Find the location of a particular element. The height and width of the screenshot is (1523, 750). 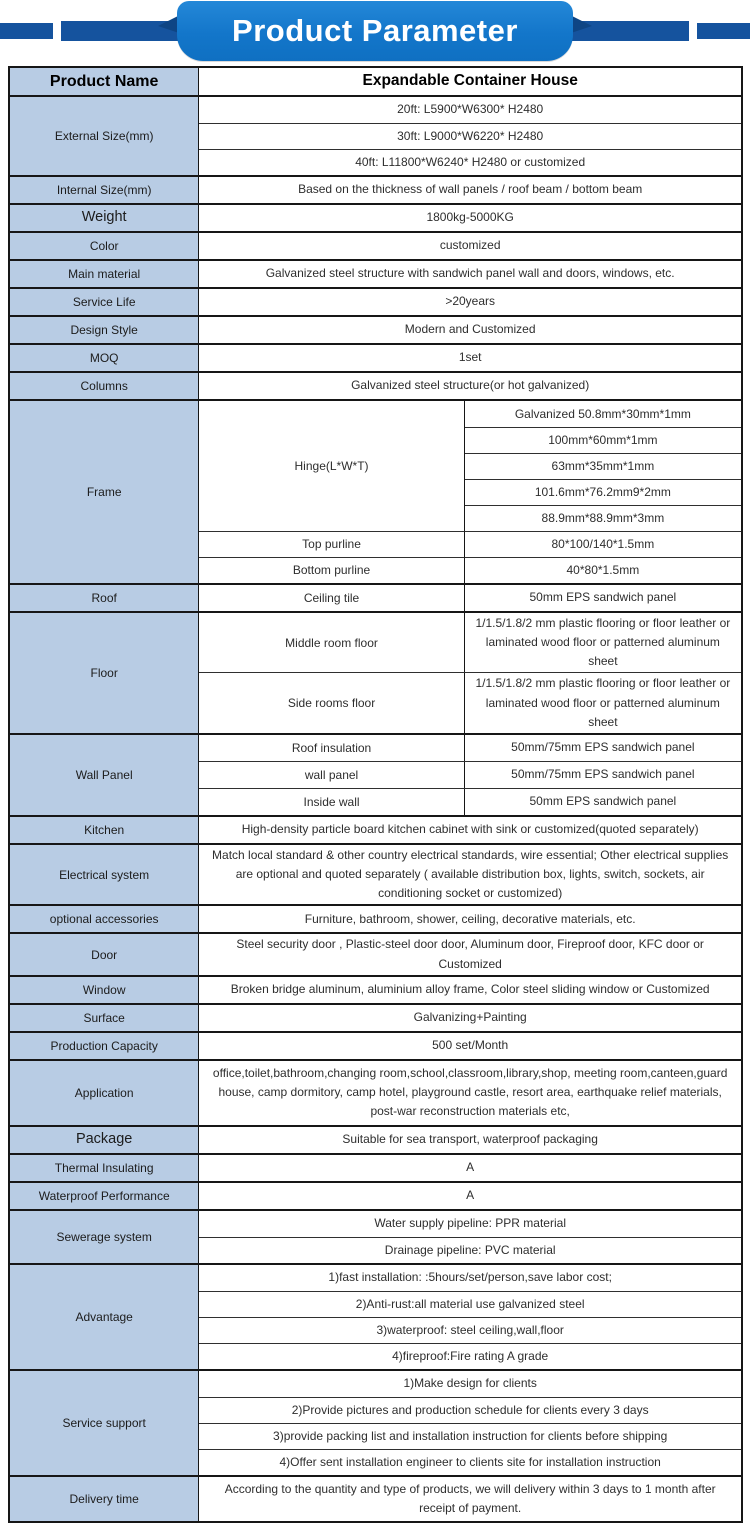

page-title: Product Parameter is located at coordinates (375, 30).